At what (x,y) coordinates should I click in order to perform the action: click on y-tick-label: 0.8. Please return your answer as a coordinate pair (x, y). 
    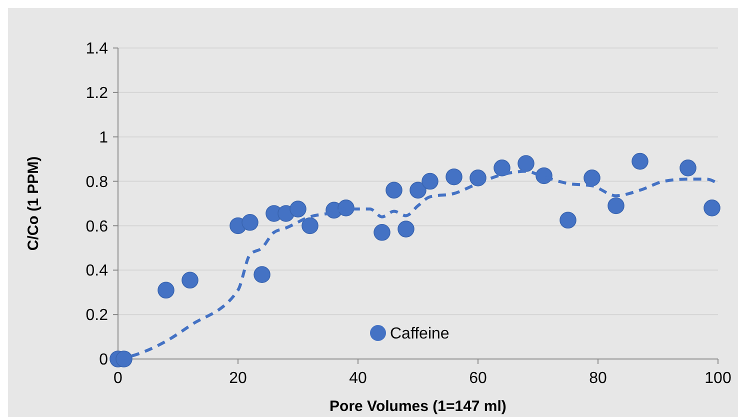
    Looking at the image, I should click on (97, 182).